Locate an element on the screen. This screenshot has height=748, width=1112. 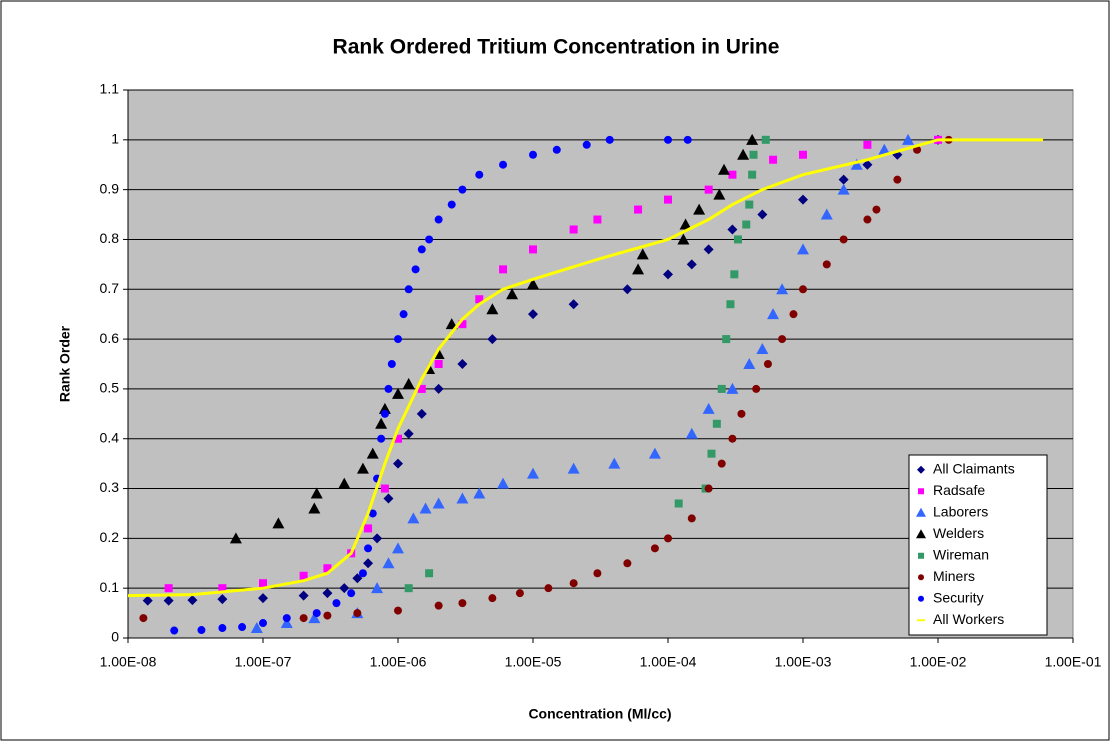
y-tick-label: 0.7 is located at coordinates (110, 288).